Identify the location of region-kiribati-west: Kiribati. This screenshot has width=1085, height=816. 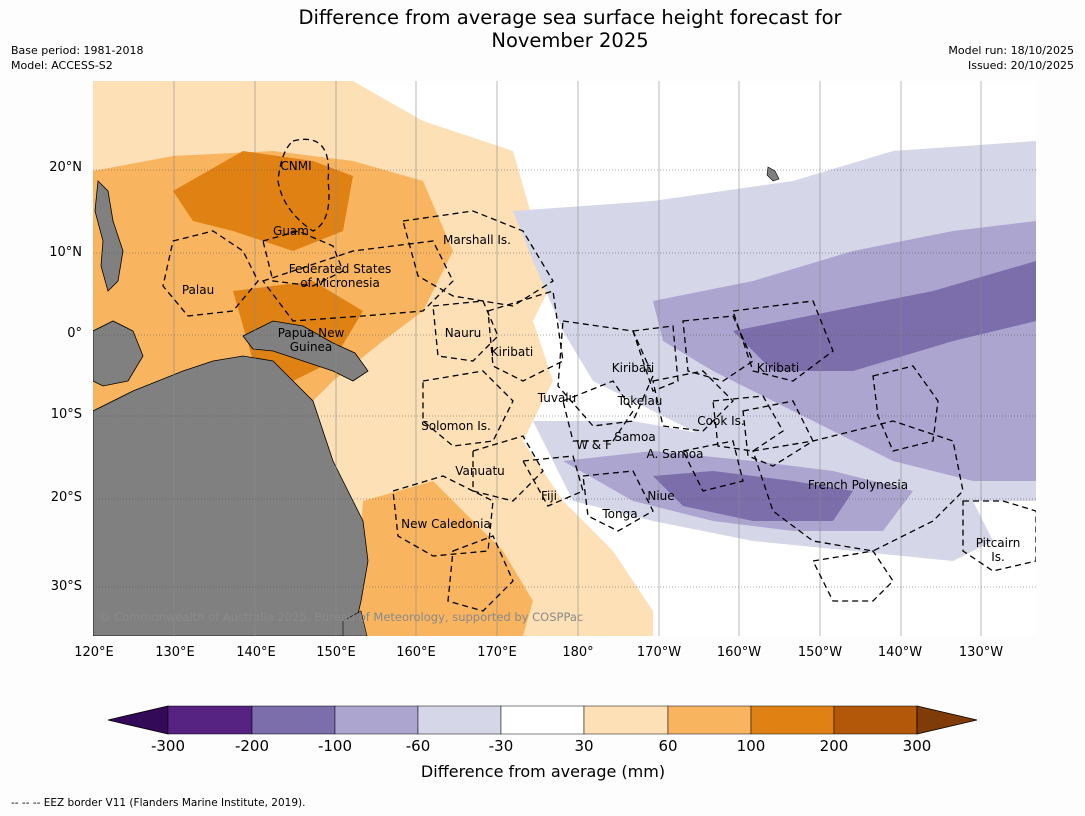
(512, 352).